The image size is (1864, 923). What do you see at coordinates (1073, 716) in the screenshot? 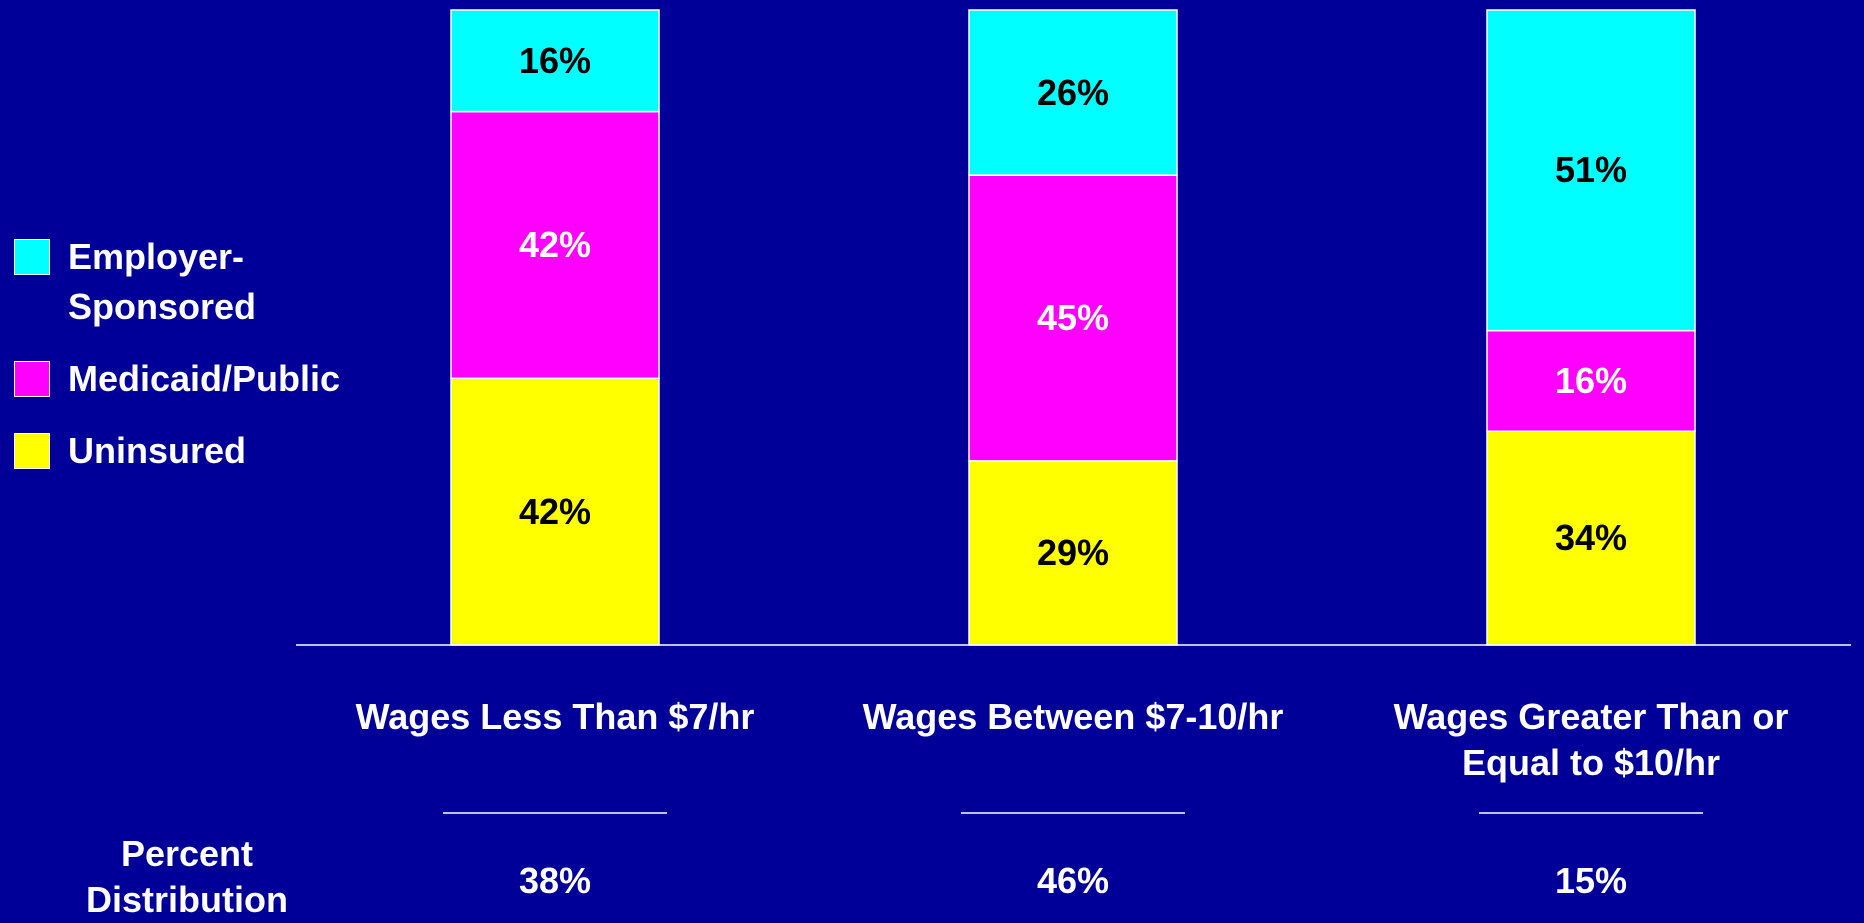
I see `category-label: Wages Between $7-10/hr` at bounding box center [1073, 716].